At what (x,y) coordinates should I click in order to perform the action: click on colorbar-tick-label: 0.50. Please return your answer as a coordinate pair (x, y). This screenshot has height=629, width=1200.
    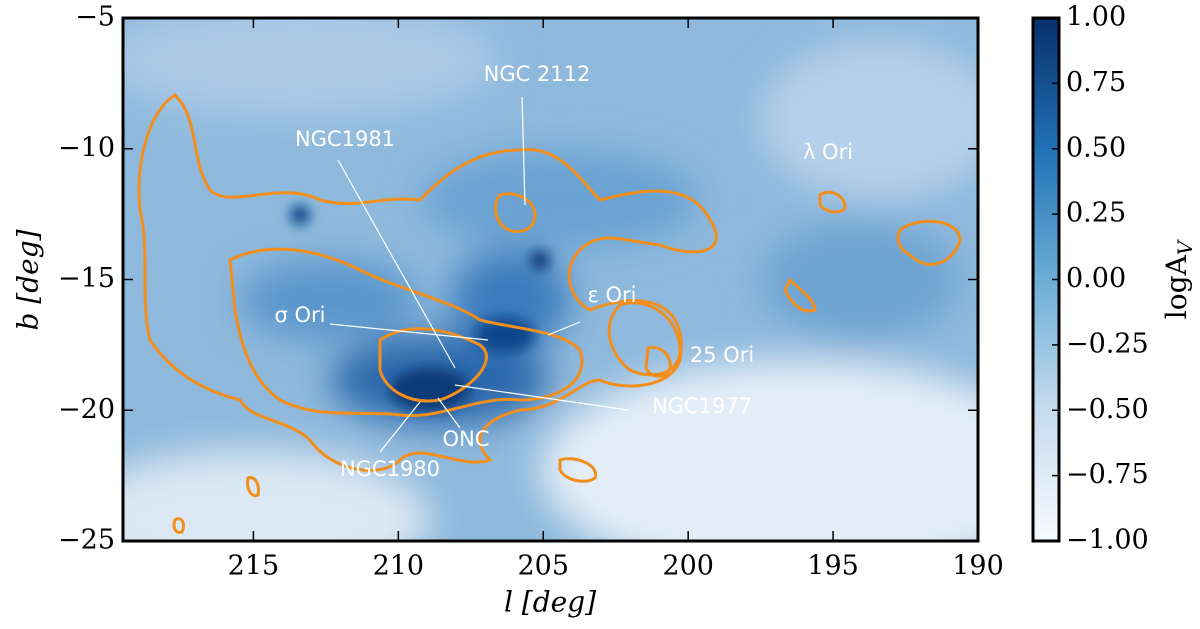
    Looking at the image, I should click on (1096, 147).